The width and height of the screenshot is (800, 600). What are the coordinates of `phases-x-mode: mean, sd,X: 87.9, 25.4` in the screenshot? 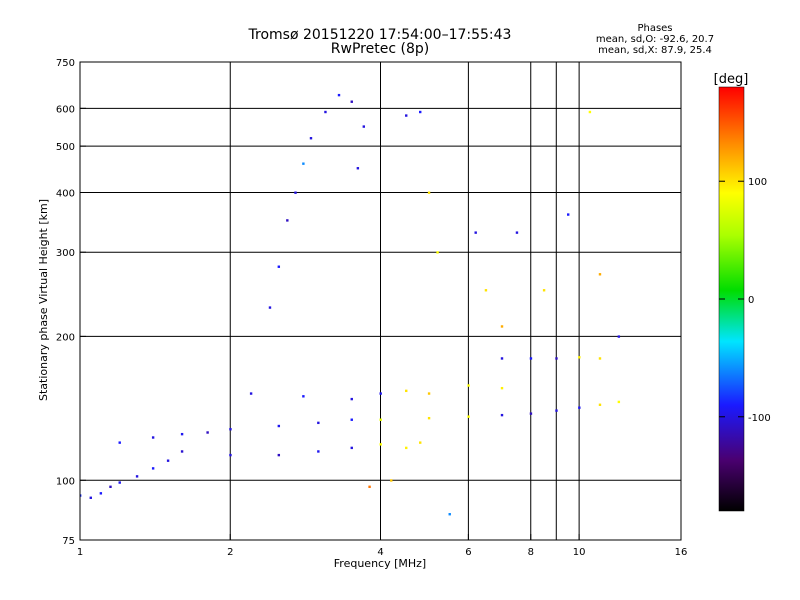 It's located at (655, 50).